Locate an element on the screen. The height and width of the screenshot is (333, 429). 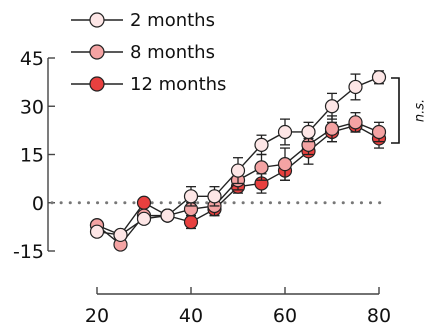
significance-bracket is located at coordinates (395, 110).